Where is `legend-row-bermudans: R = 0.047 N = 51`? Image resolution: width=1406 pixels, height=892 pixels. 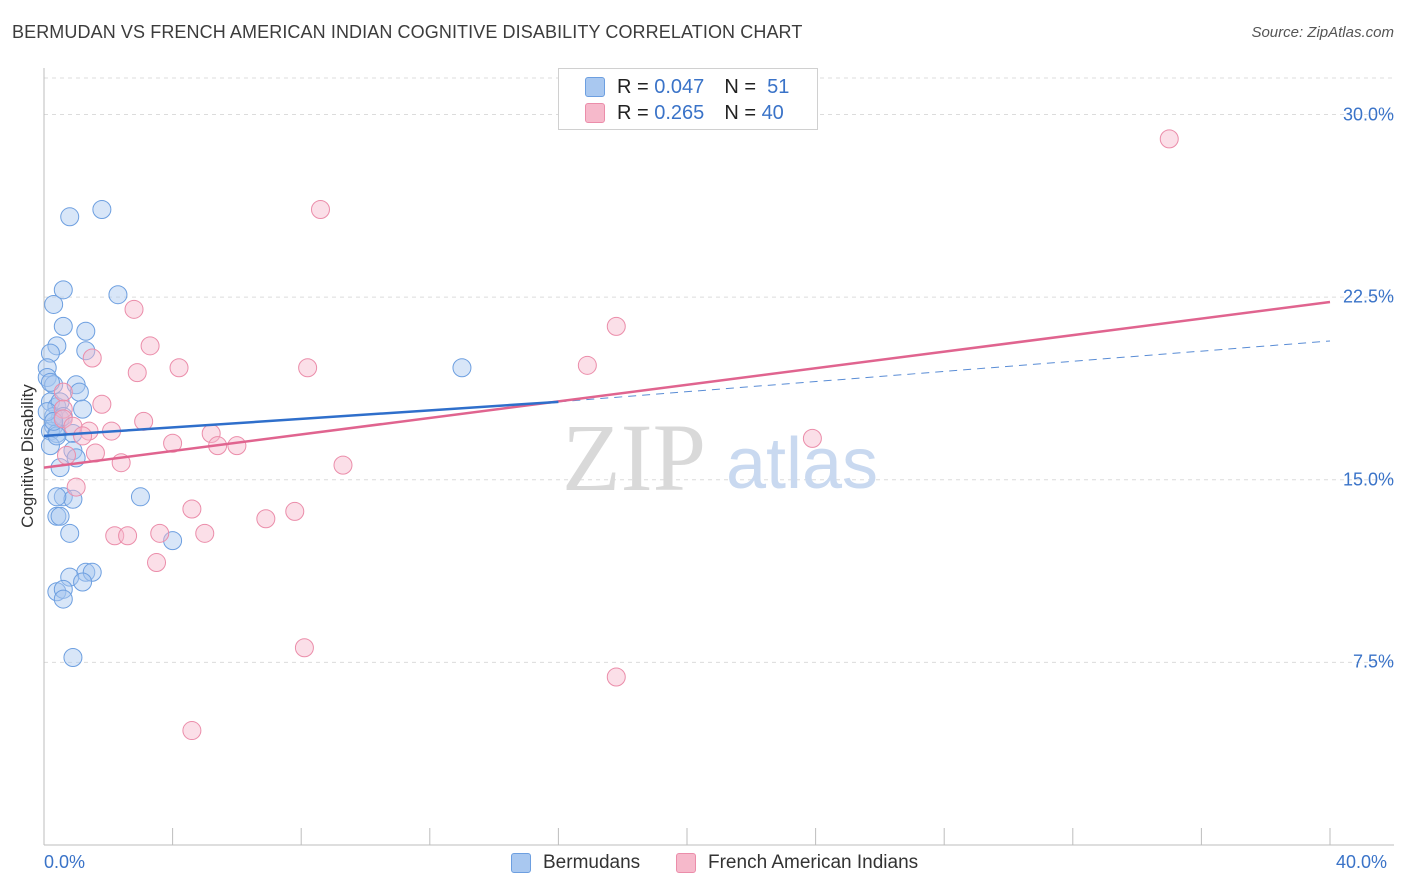
legend-row-bermudans: R = 0.047 N = 51 is located at coordinates (687, 87).